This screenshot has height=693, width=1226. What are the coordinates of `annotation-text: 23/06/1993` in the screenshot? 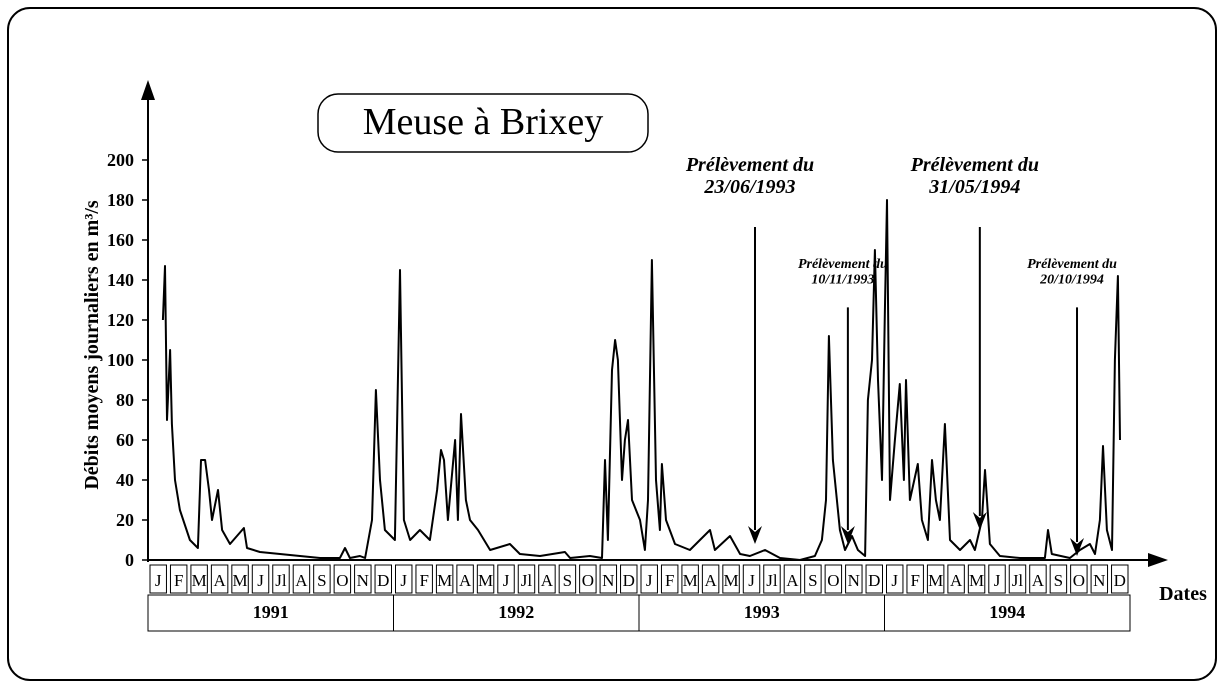 It's located at (749, 187).